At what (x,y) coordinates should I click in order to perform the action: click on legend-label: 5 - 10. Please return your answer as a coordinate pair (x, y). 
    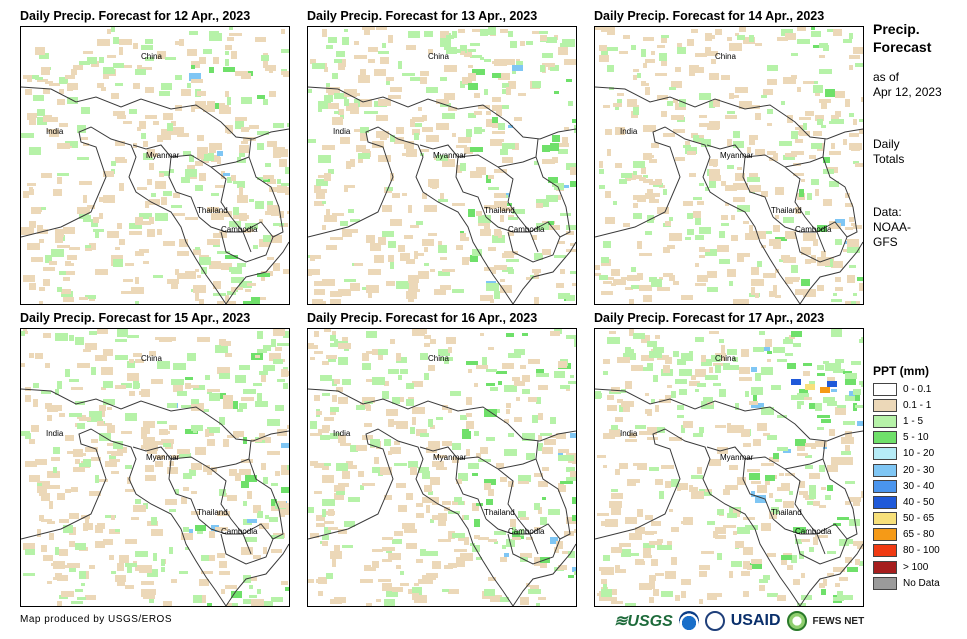
    Looking at the image, I should click on (916, 438).